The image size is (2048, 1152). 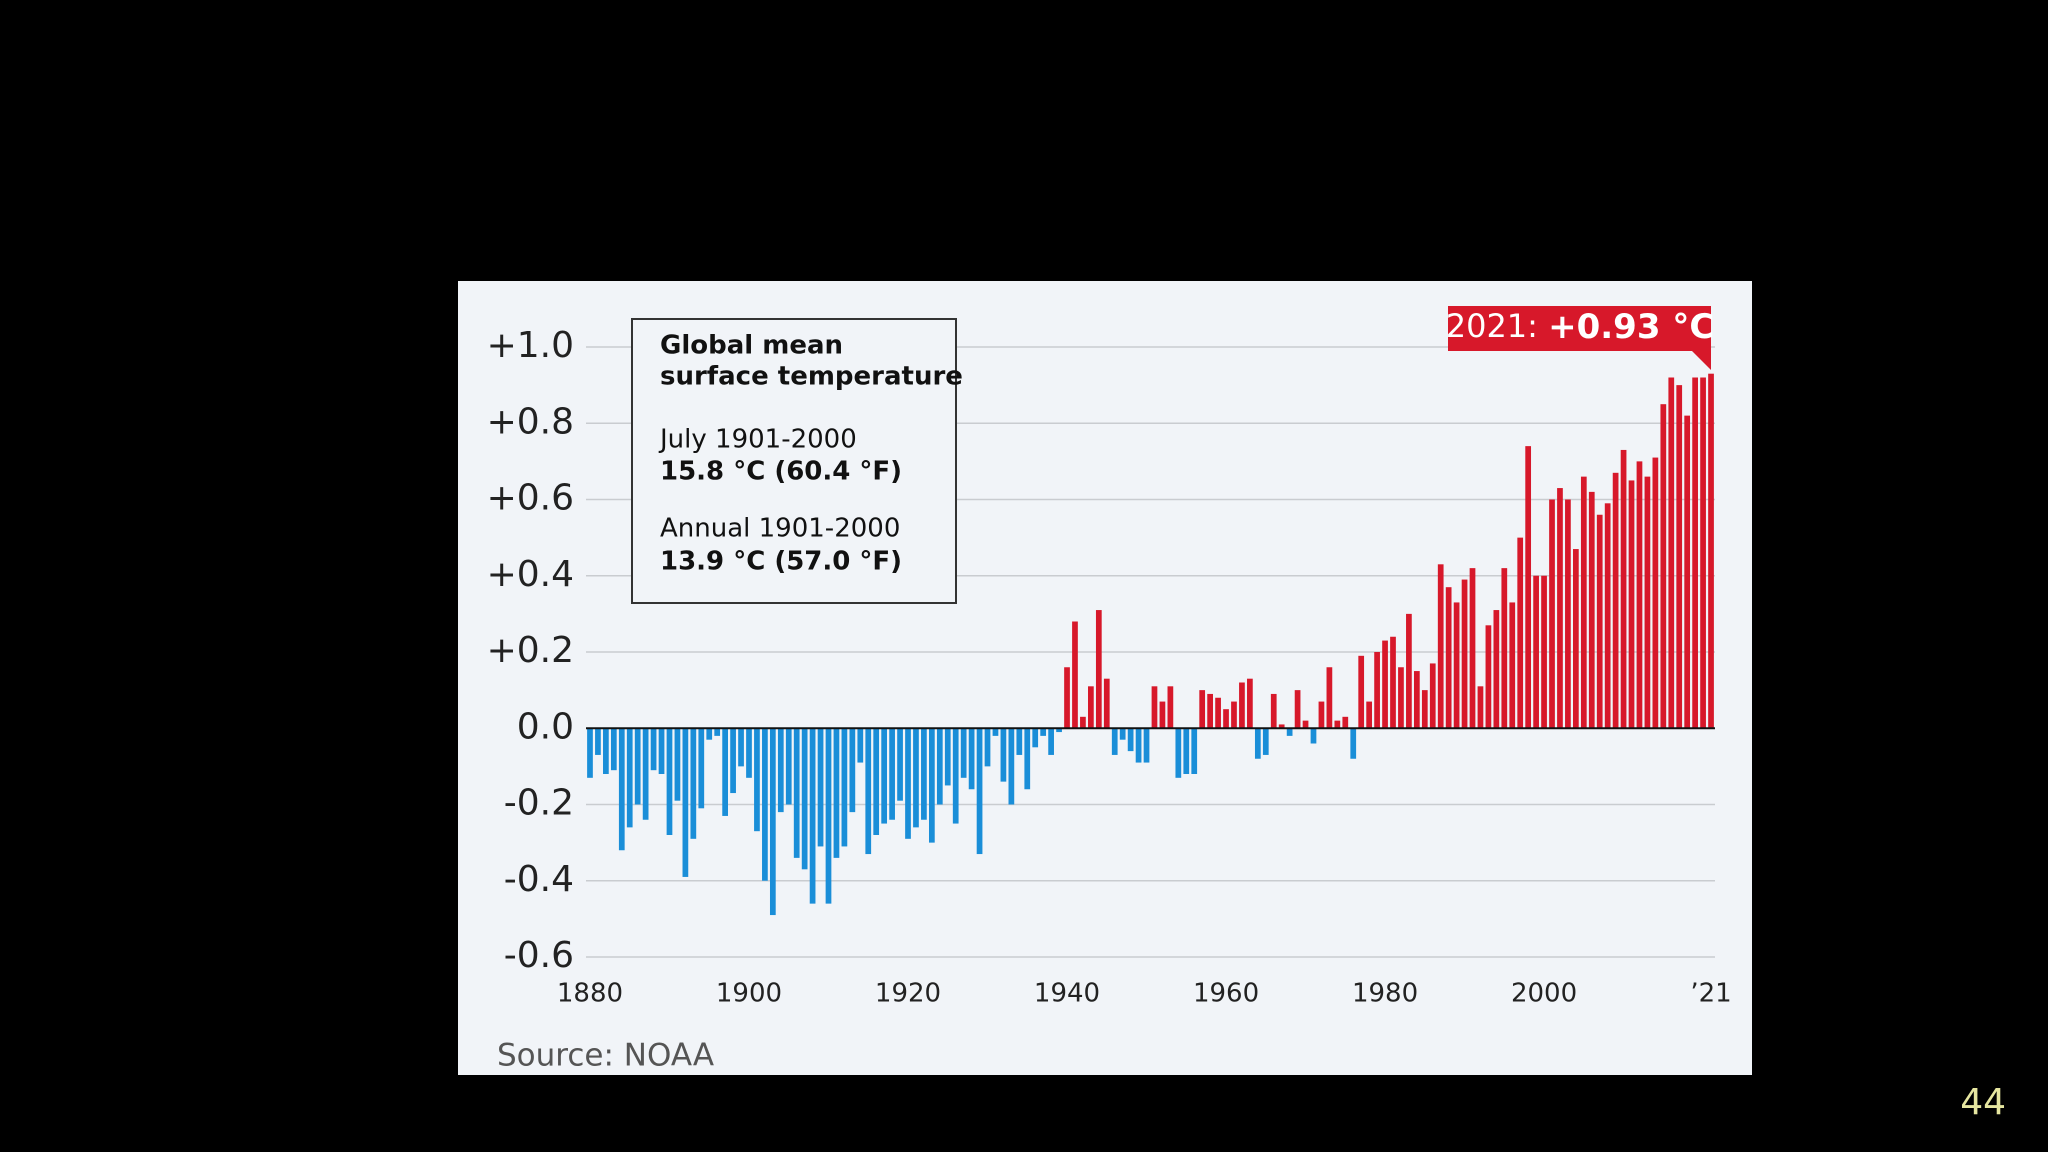 I want to click on annotation-box, so click(x=1579, y=338).